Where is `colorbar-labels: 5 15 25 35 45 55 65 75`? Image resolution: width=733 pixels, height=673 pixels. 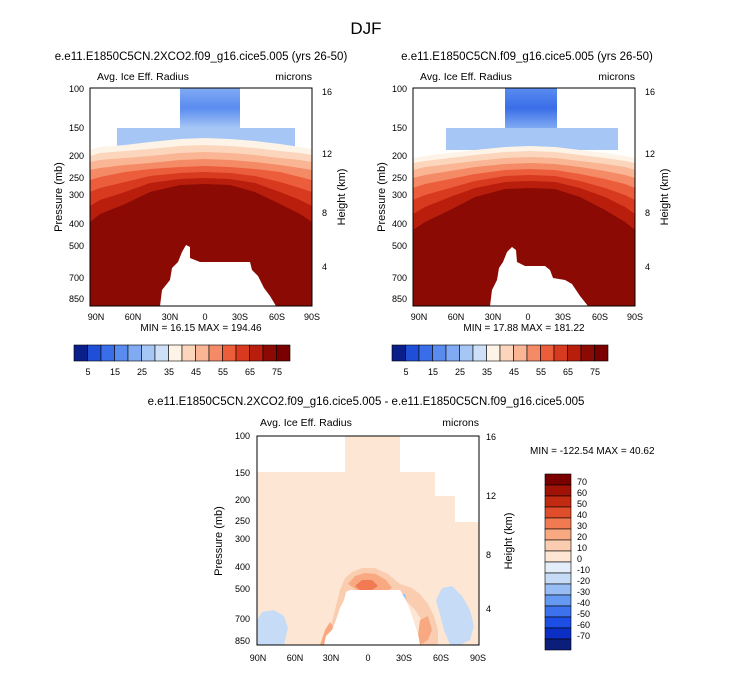
colorbar-labels: 5 15 25 35 45 55 65 75 is located at coordinates (501, 372).